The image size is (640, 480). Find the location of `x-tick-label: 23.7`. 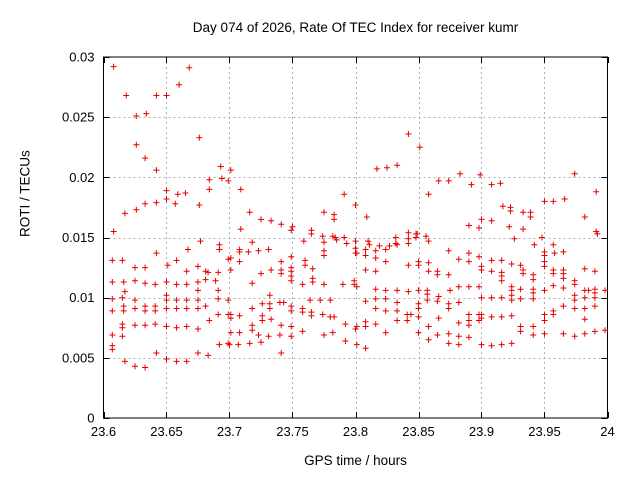

x-tick-label: 23.7 is located at coordinates (229, 431).